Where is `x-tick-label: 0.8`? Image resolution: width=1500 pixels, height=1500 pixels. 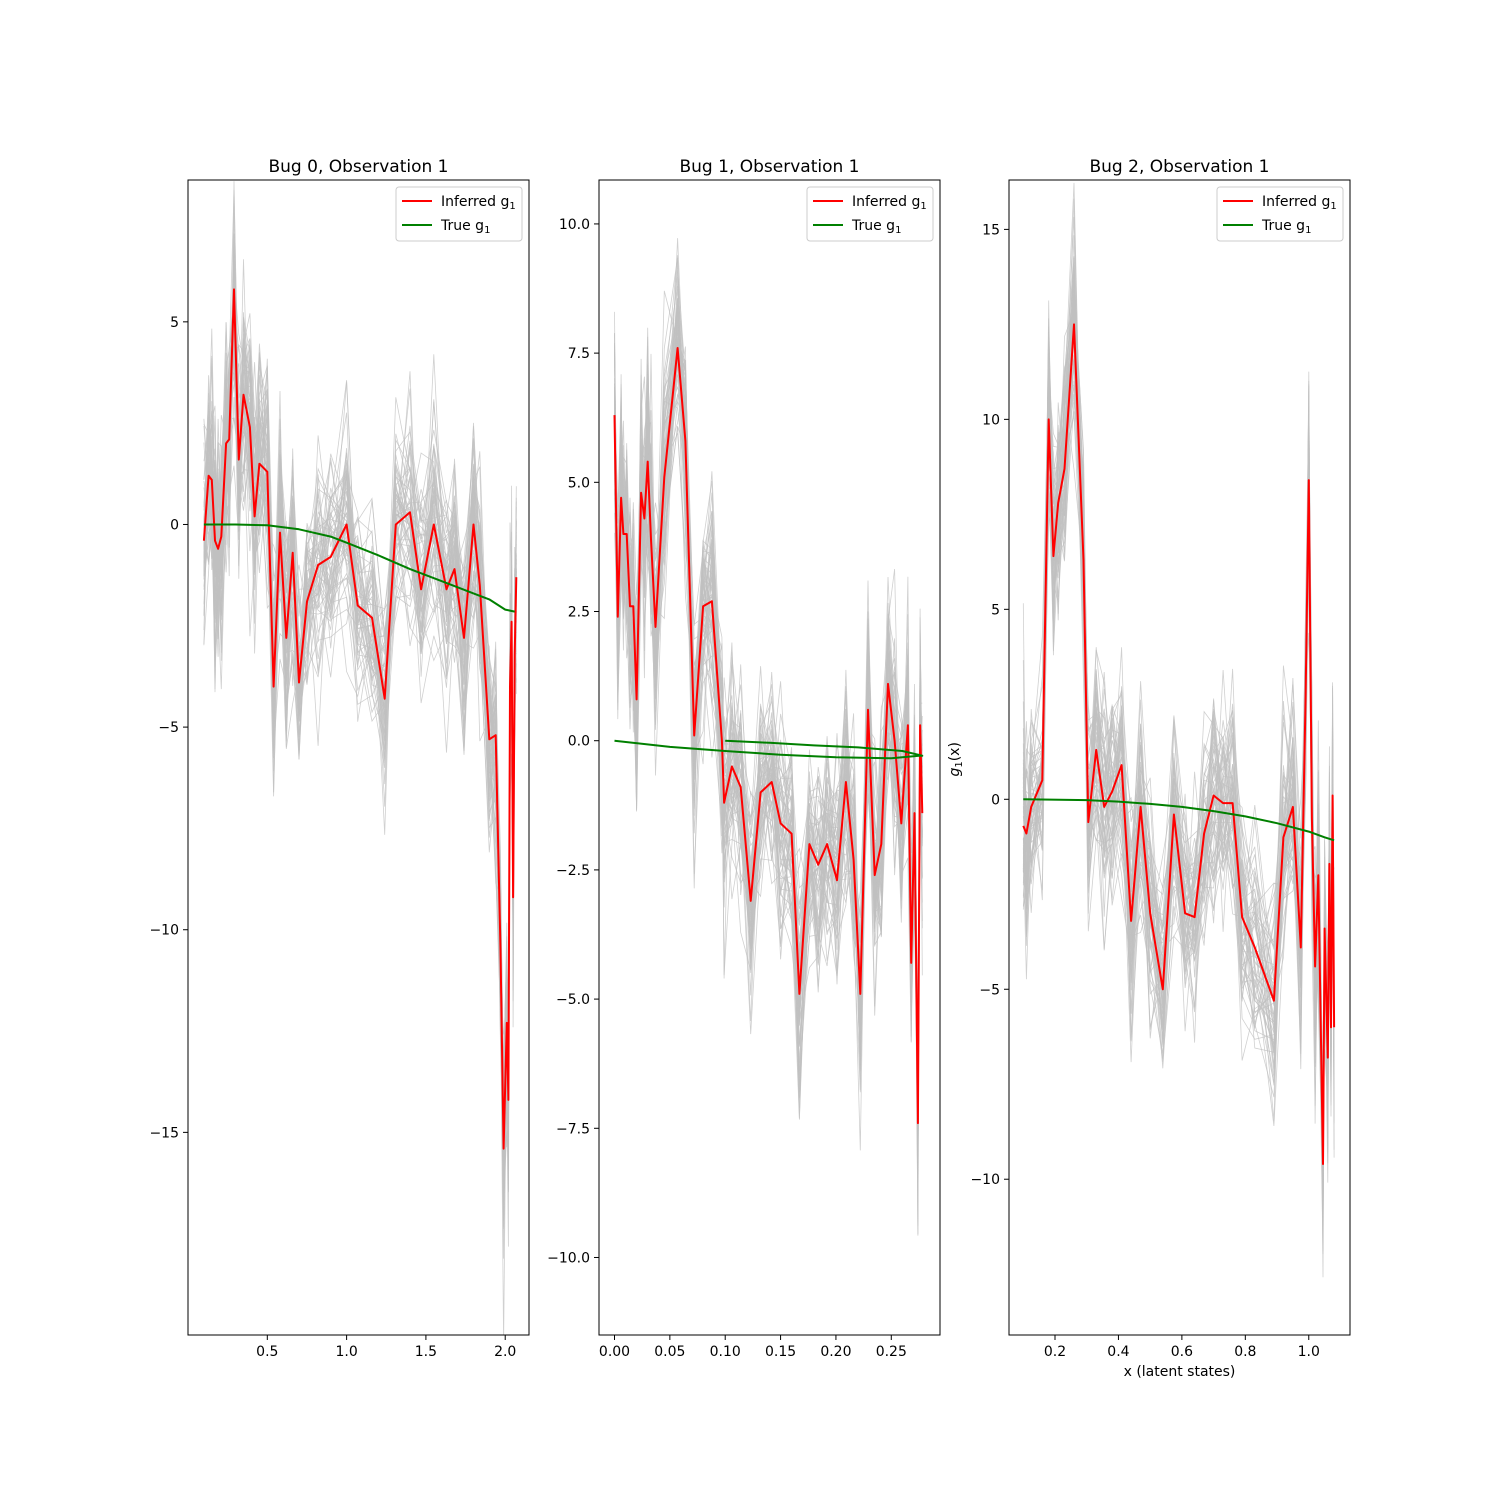
x-tick-label: 0.8 is located at coordinates (1245, 1352).